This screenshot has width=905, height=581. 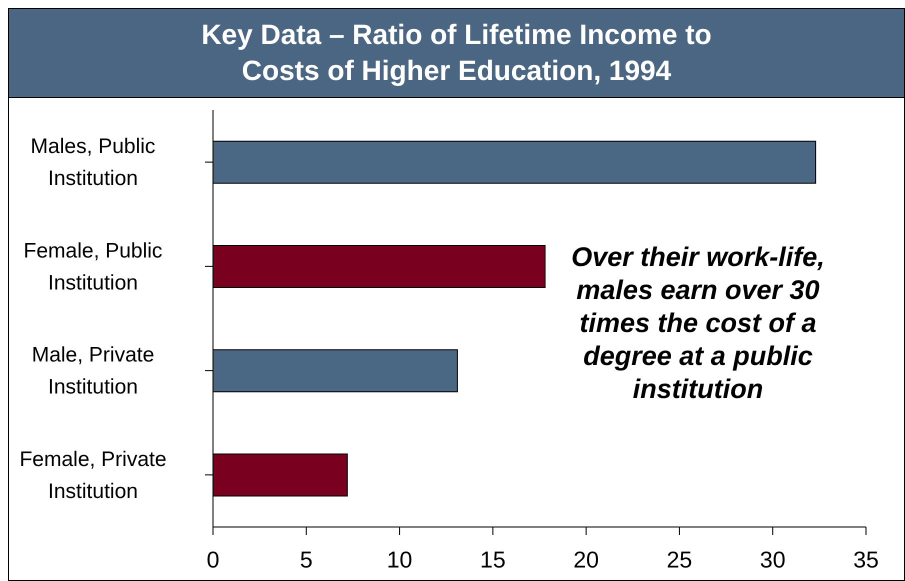 I want to click on chart-title: Key Data – Ratio of Lifetime Income to Costs of Higher Education, 1994, so click(x=456, y=53).